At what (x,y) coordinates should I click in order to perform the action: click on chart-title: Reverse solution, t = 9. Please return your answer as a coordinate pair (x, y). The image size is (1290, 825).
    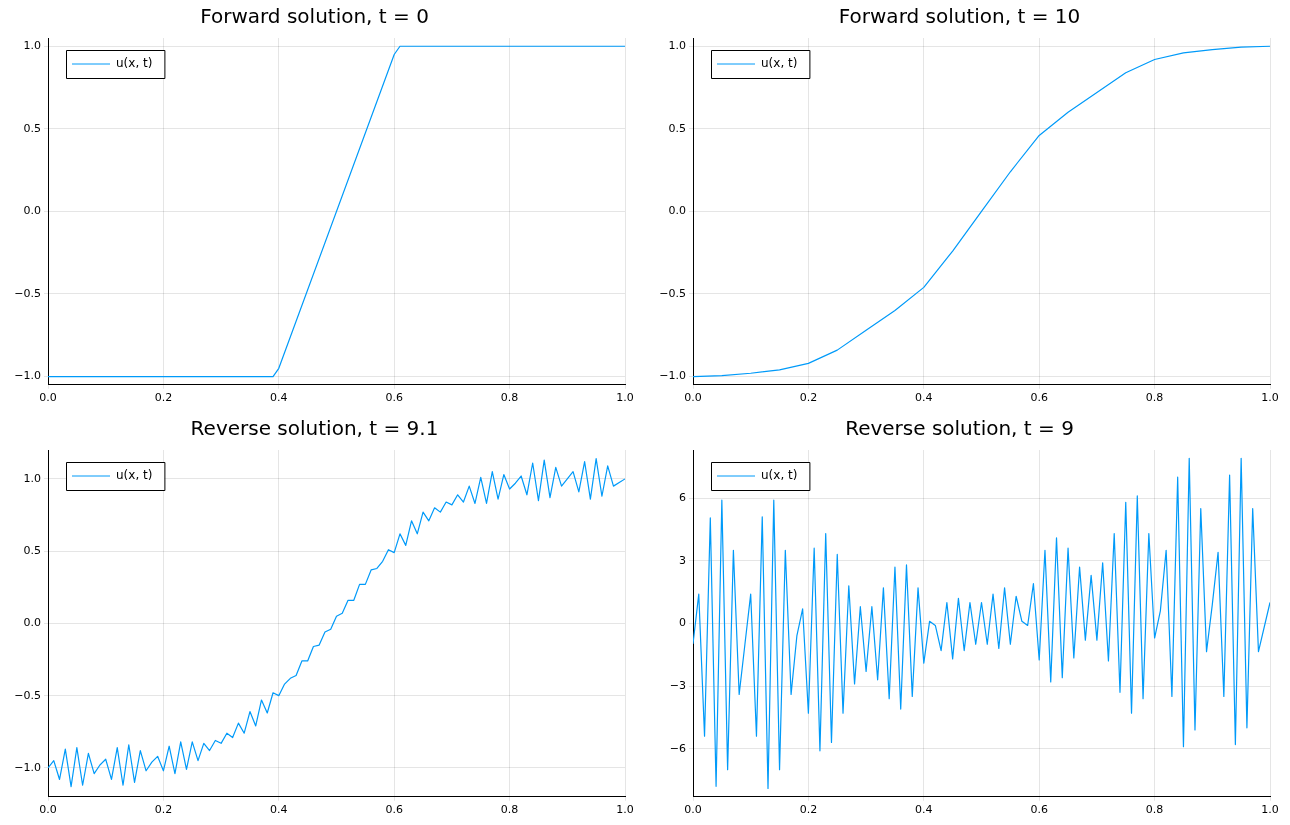
    Looking at the image, I should click on (959, 428).